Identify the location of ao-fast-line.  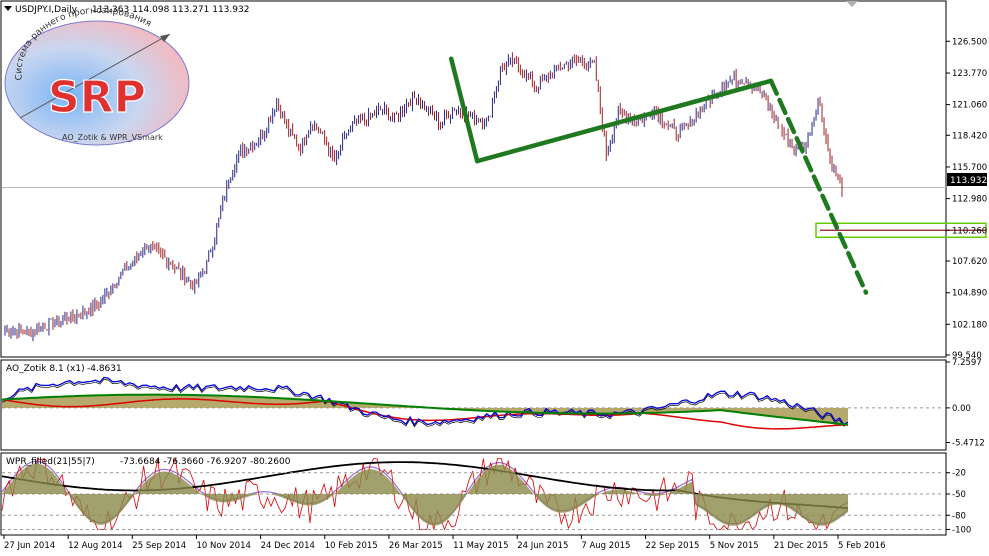
(425, 403).